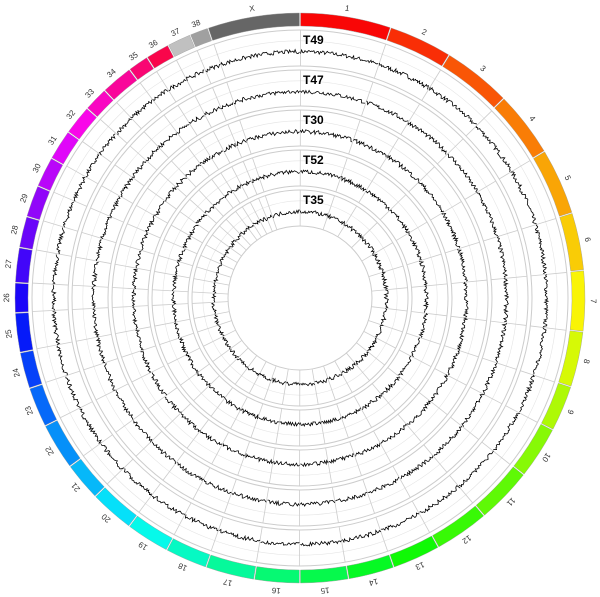 The height and width of the screenshot is (597, 600). I want to click on chromosome-label: 15, so click(325, 590).